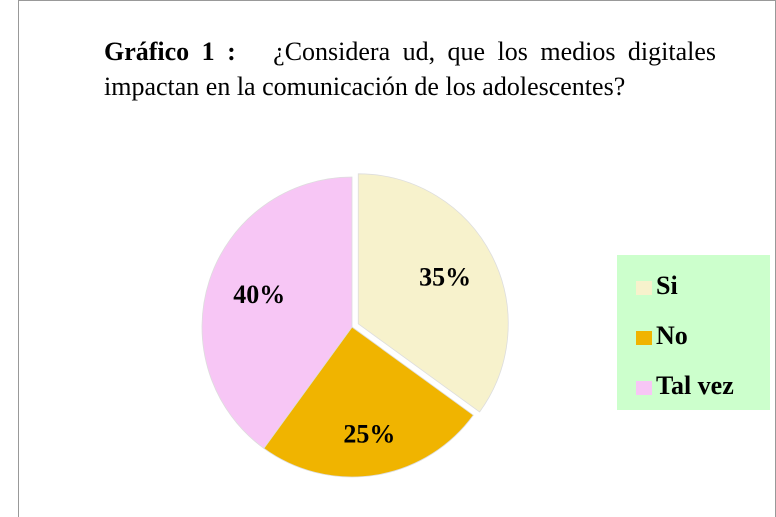  I want to click on data-label: 25%, so click(369, 434).